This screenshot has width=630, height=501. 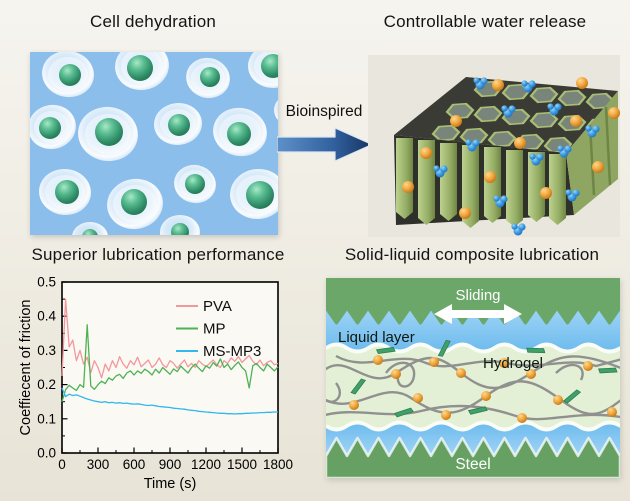 I want to click on svg-text: 0.4, so click(x=46, y=316).